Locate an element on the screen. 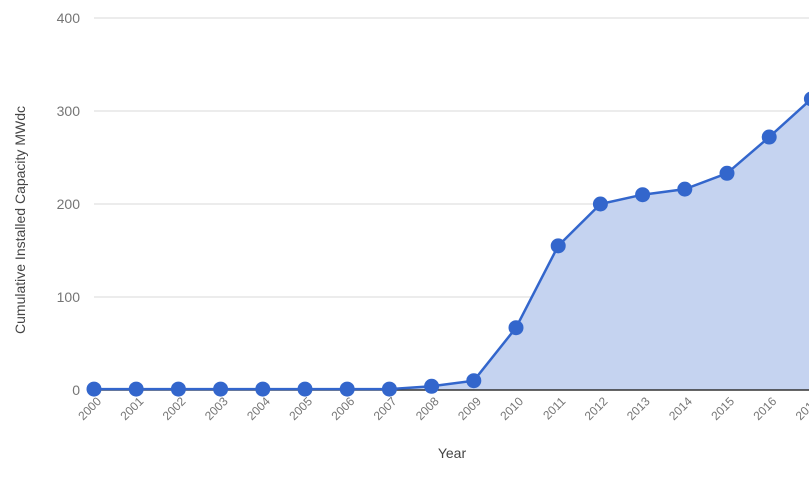 The height and width of the screenshot is (492, 809). data-point-2012 is located at coordinates (600, 204).